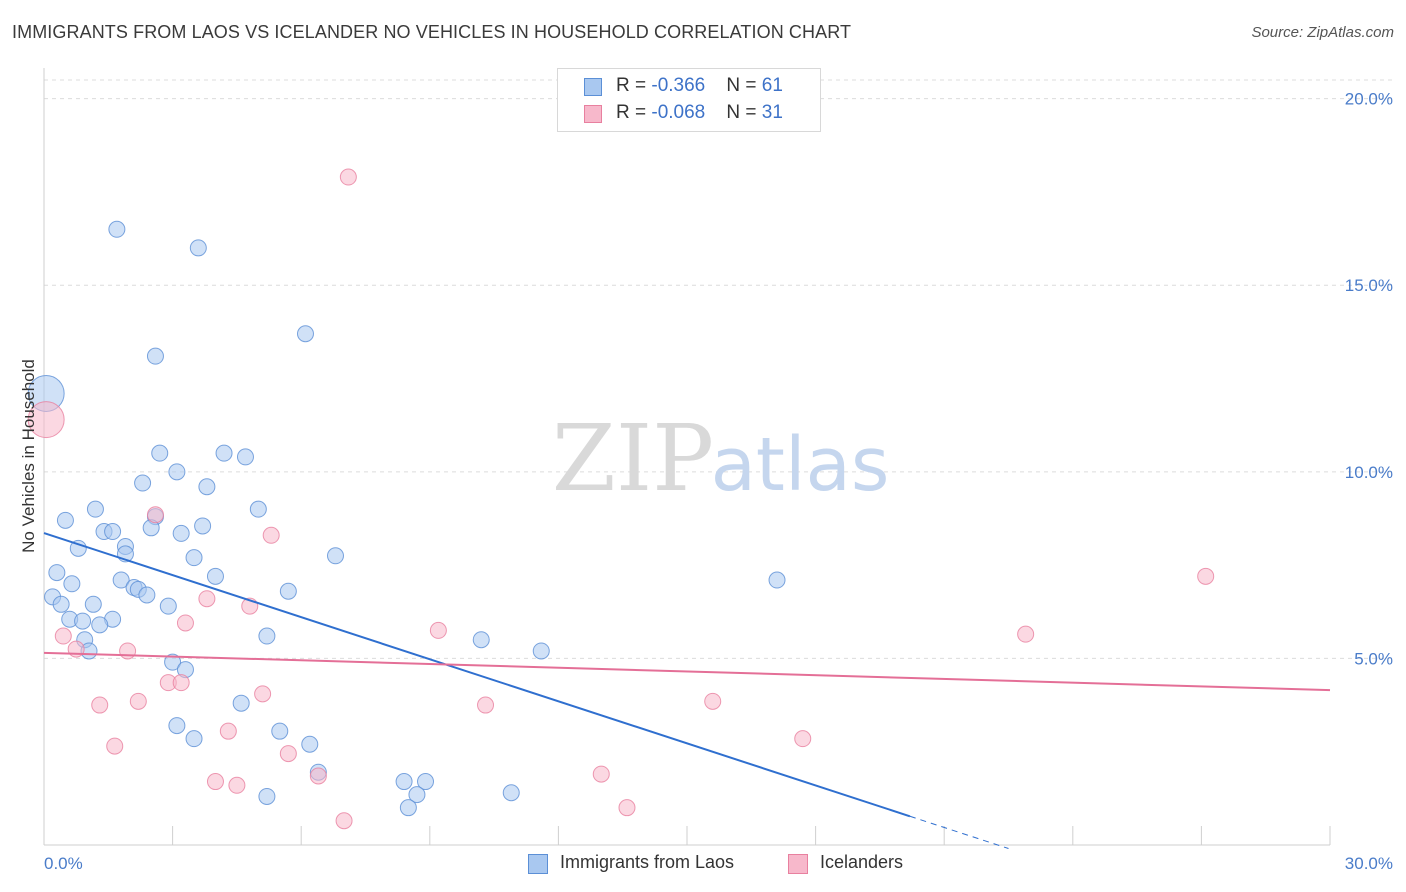  I want to click on legend-n-value: 31, so click(772, 112).